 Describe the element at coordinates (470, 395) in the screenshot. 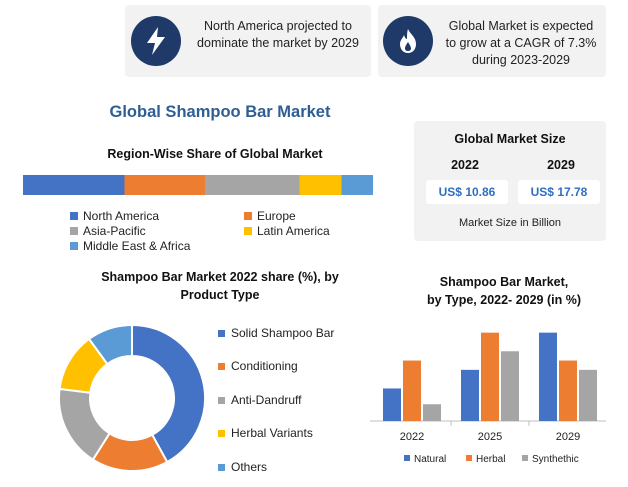

I see `bar-natural-2025` at that location.